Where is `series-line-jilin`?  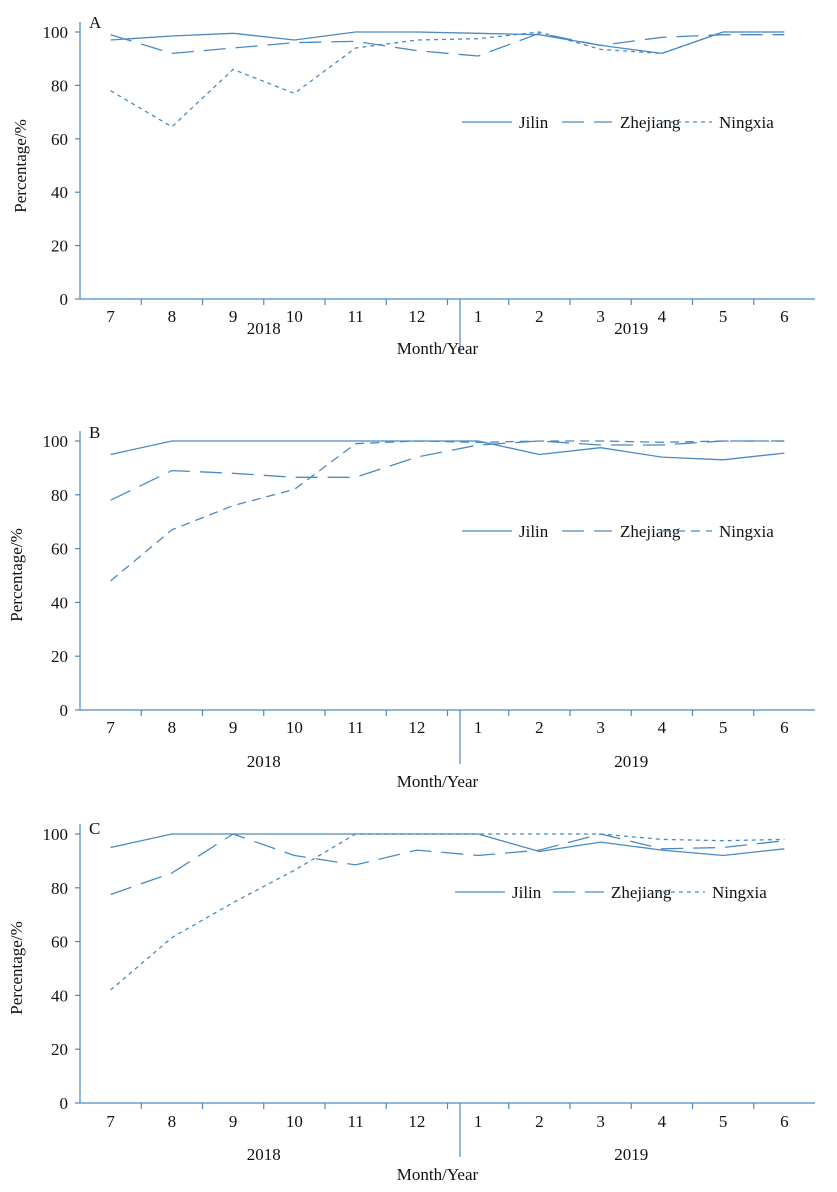
series-line-jilin is located at coordinates (447, 845).